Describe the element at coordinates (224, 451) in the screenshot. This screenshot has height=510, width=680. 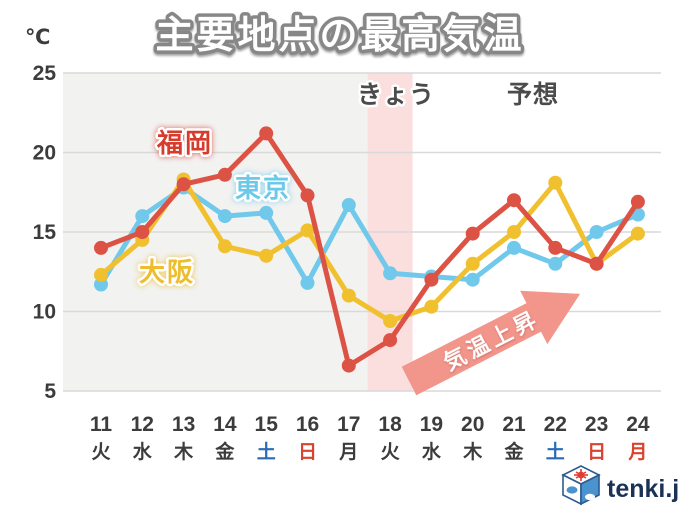
I see `x-tick-weekday-14: 金` at that location.